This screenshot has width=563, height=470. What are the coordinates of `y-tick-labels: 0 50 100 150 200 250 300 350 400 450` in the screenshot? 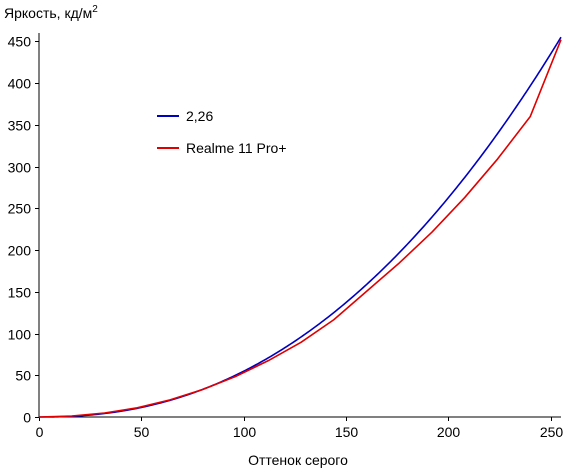 It's located at (20, 230).